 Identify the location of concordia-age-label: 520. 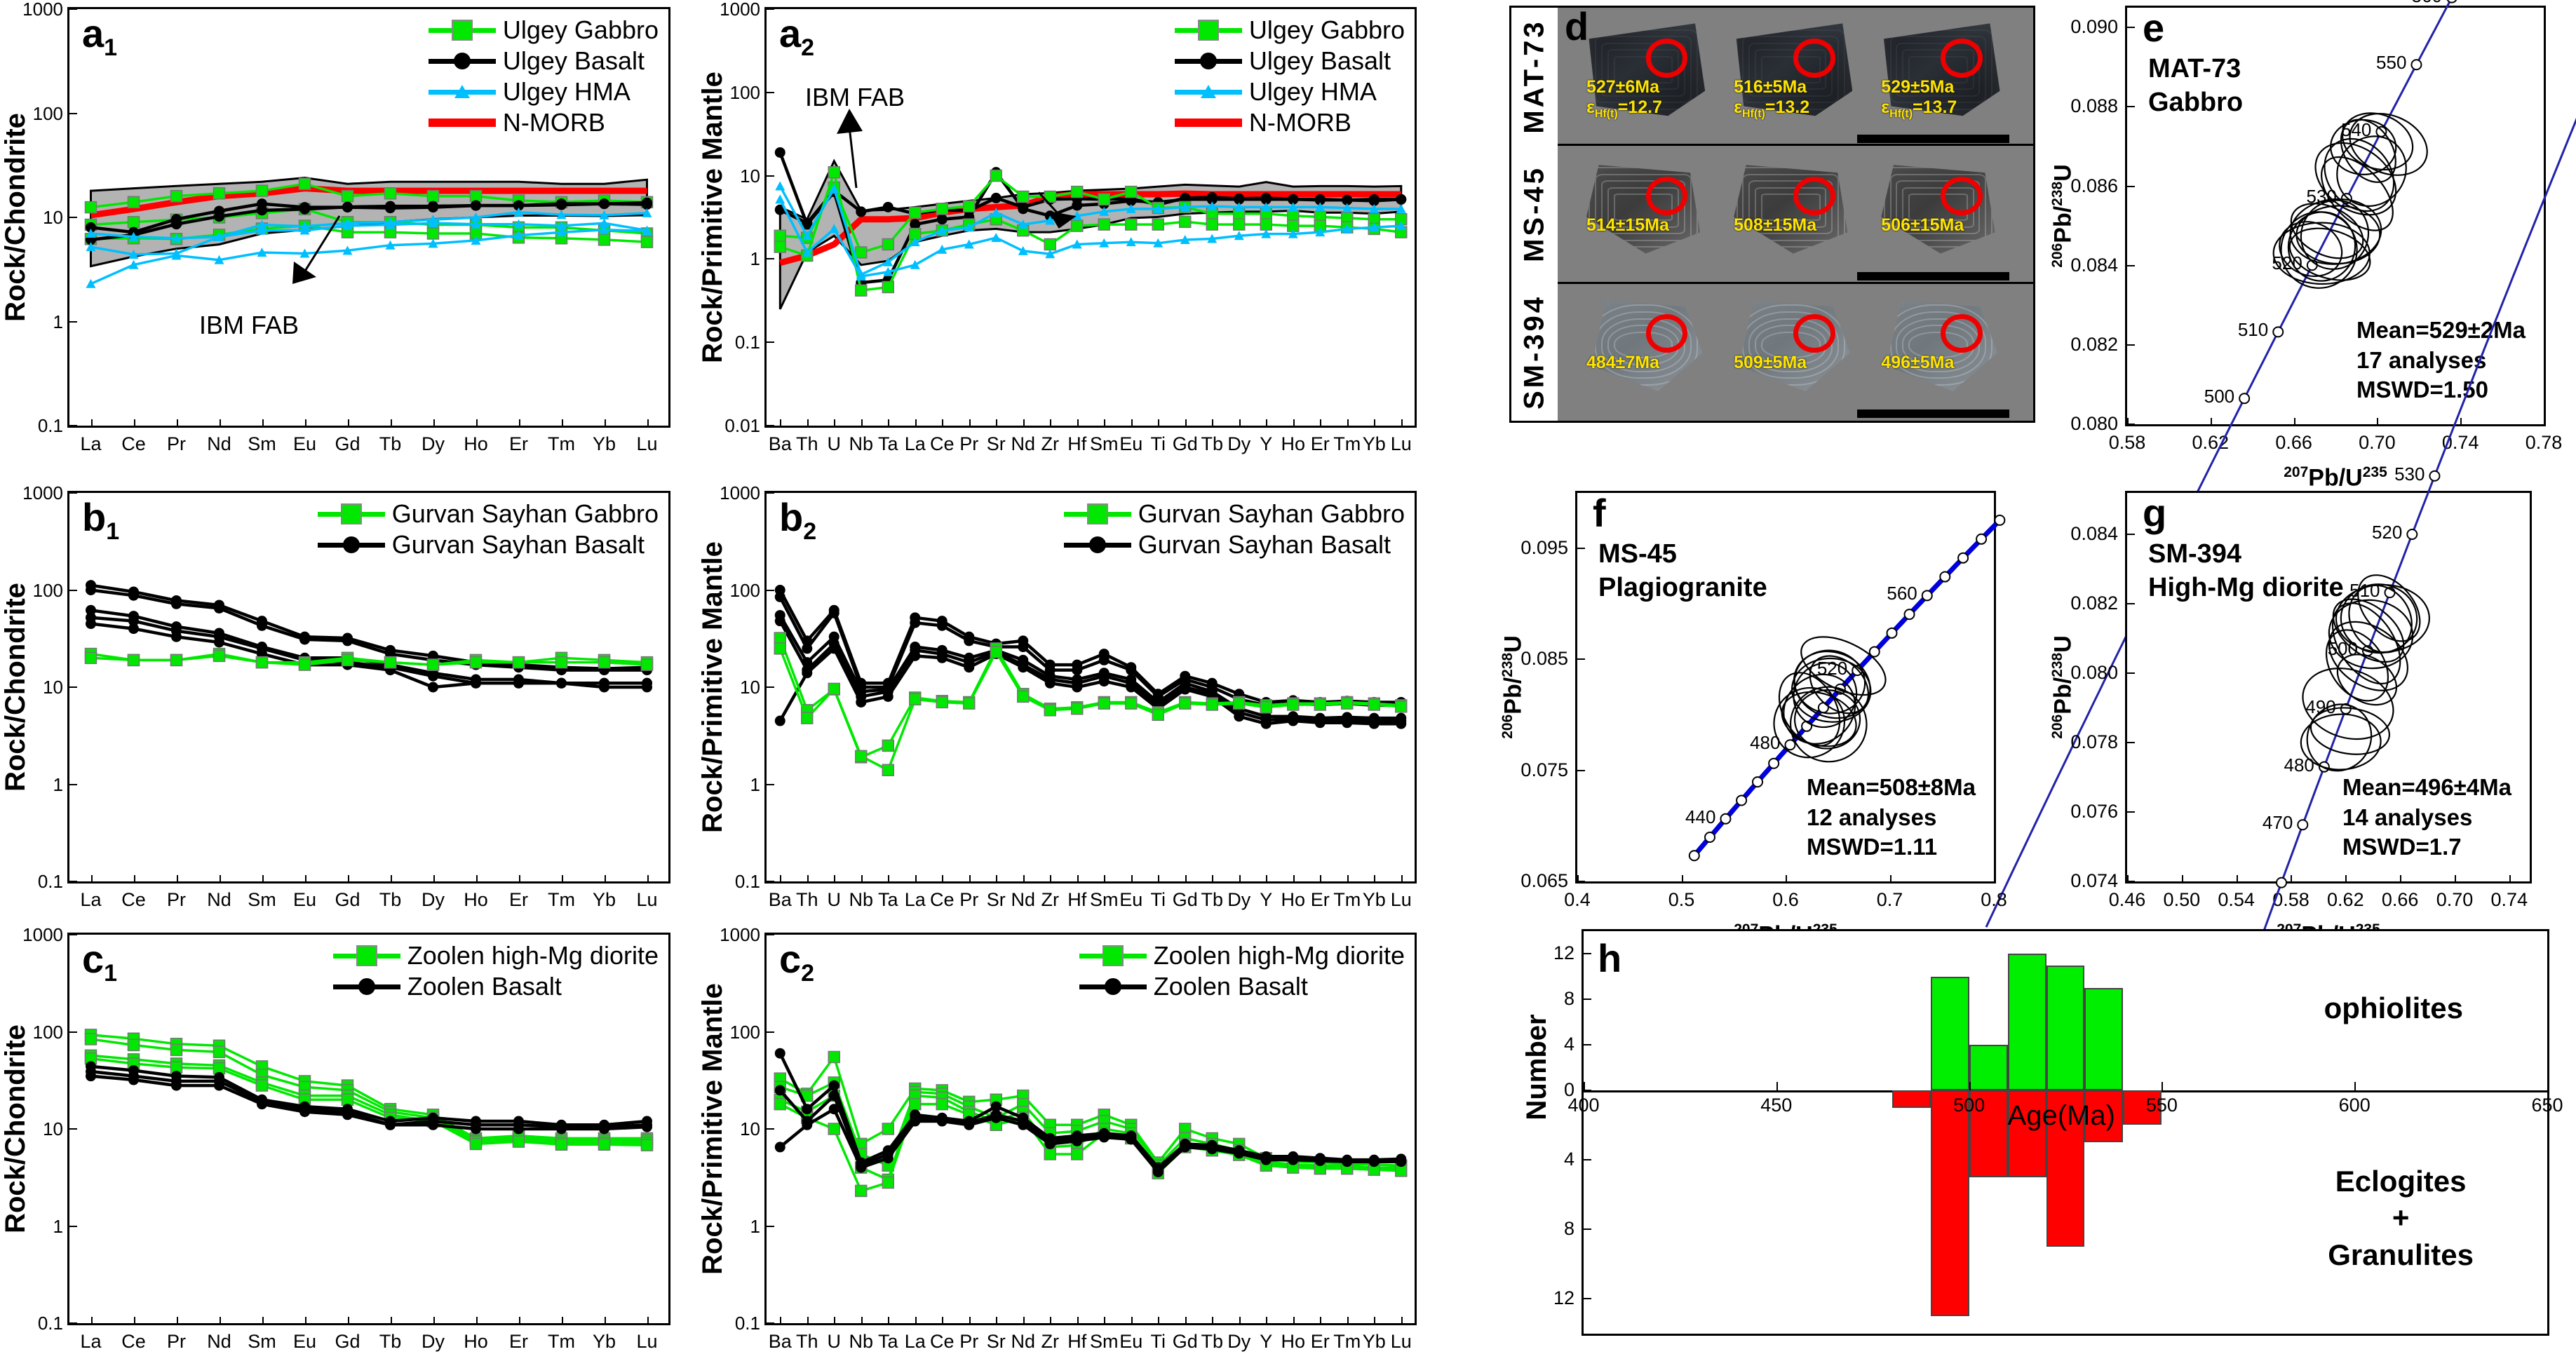
(2387, 532).